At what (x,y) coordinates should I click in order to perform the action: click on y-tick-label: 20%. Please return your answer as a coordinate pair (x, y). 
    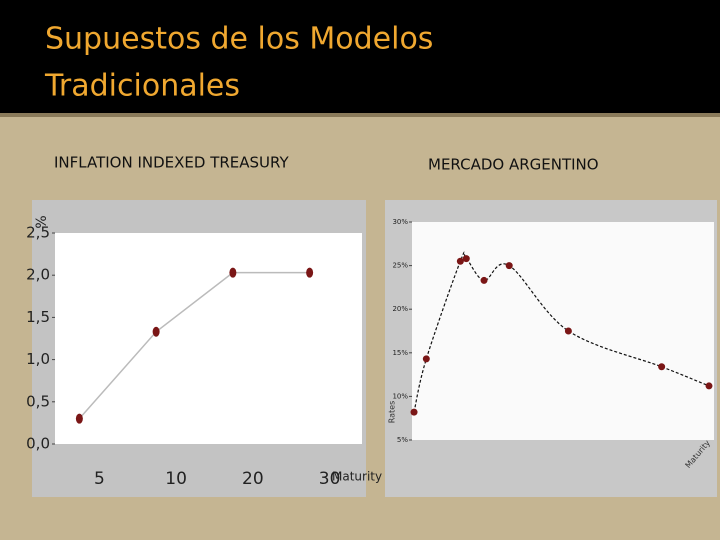
    Looking at the image, I should click on (400, 309).